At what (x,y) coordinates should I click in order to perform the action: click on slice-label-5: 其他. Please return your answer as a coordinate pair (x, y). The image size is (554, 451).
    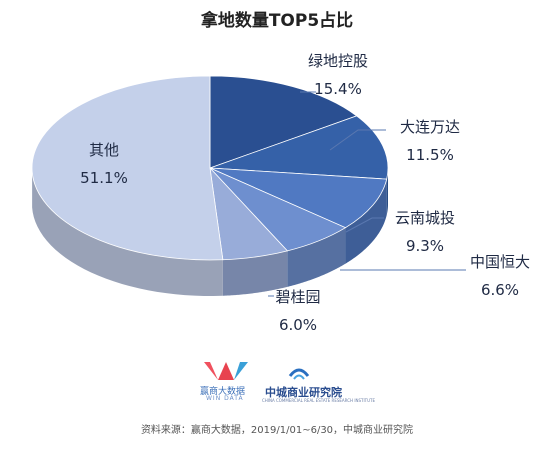
    Looking at the image, I should click on (104, 150).